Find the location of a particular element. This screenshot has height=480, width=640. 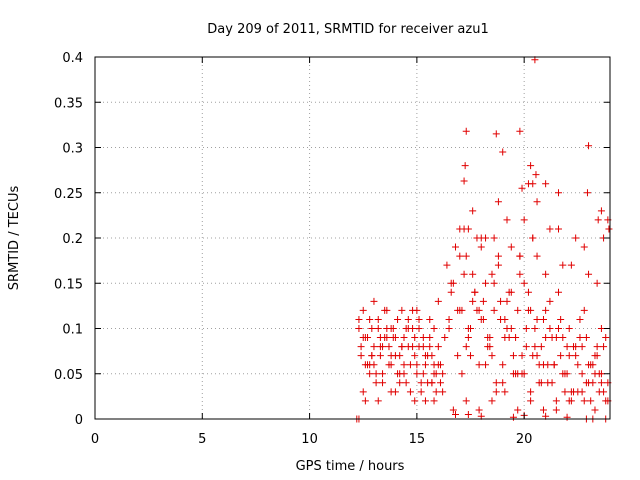

y-tick-label: 0.2 is located at coordinates (72, 239).